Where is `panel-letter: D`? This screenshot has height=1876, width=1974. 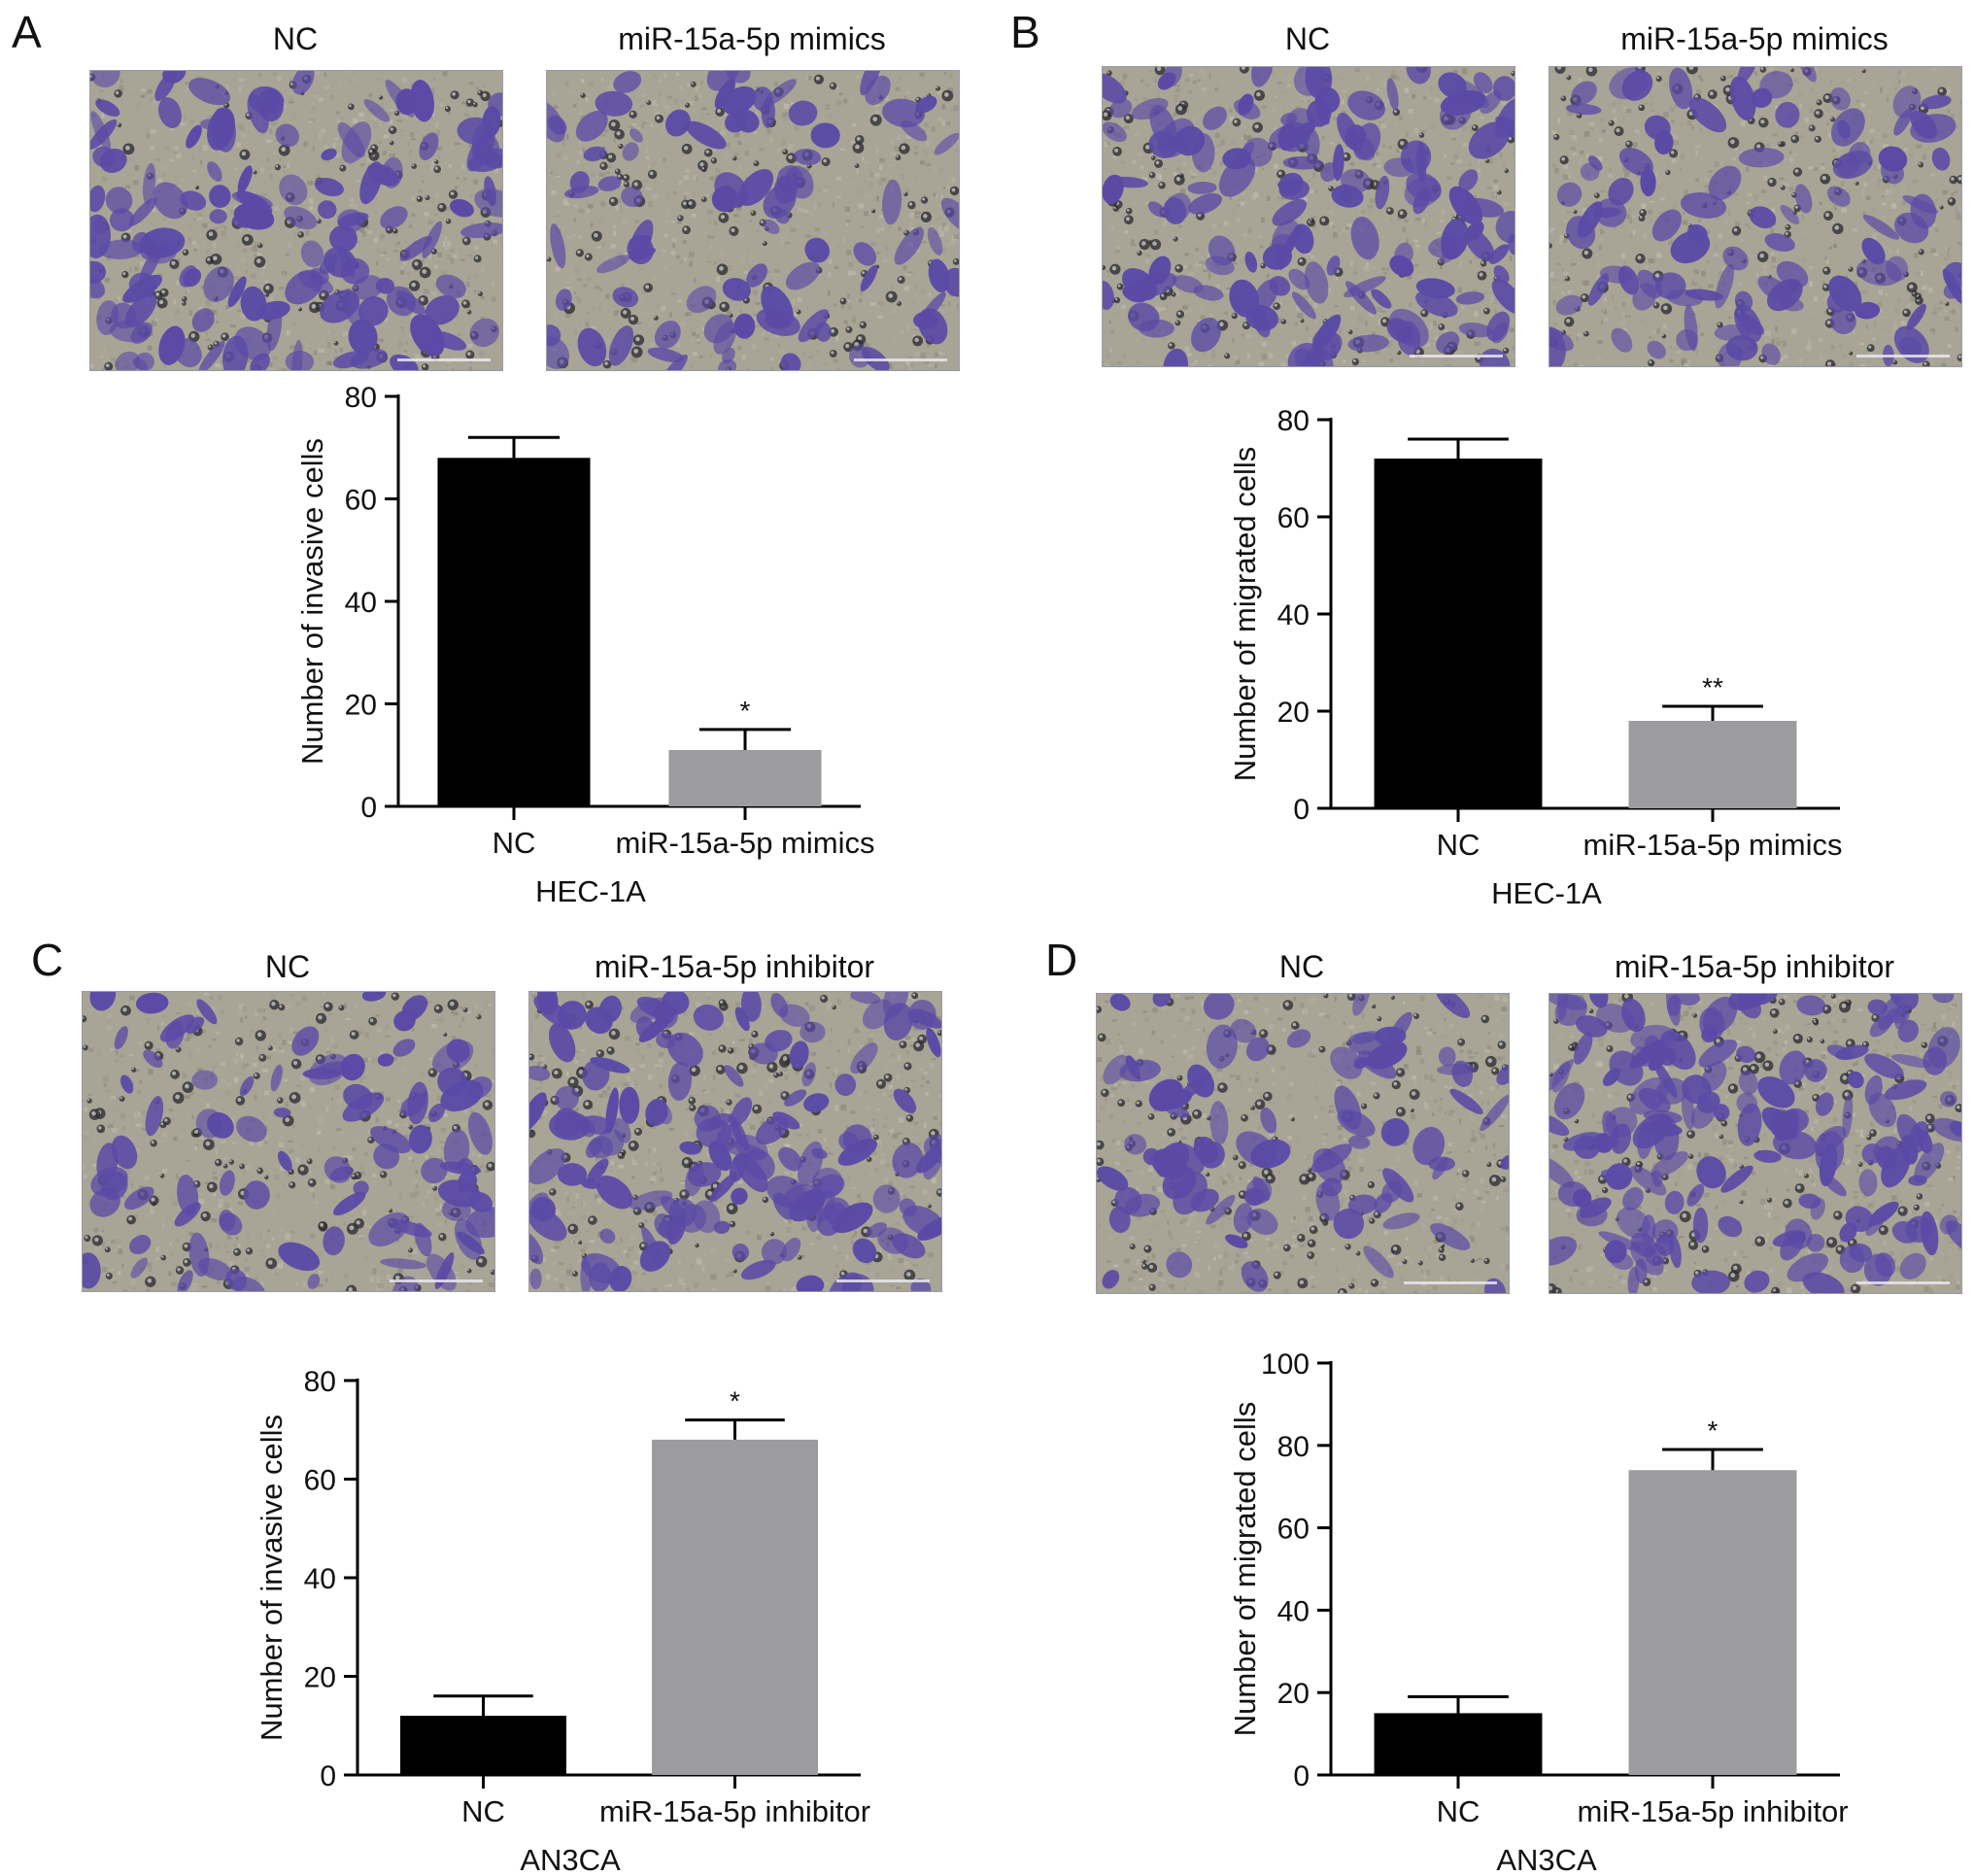
panel-letter: D is located at coordinates (1061, 960).